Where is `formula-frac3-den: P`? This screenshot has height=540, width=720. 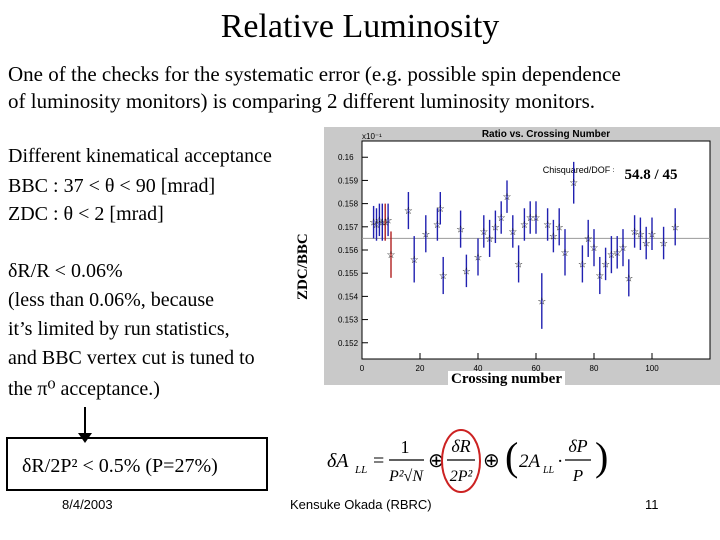 formula-frac3-den: P is located at coordinates (577, 475).